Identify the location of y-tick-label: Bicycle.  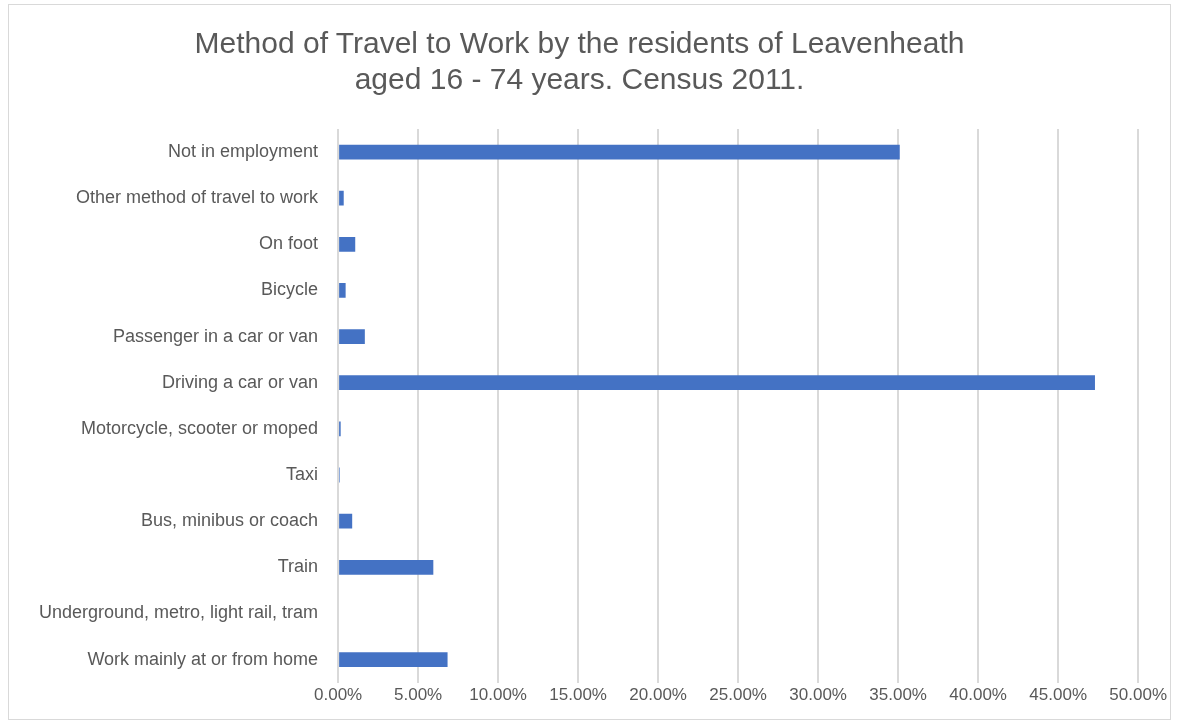
(290, 289).